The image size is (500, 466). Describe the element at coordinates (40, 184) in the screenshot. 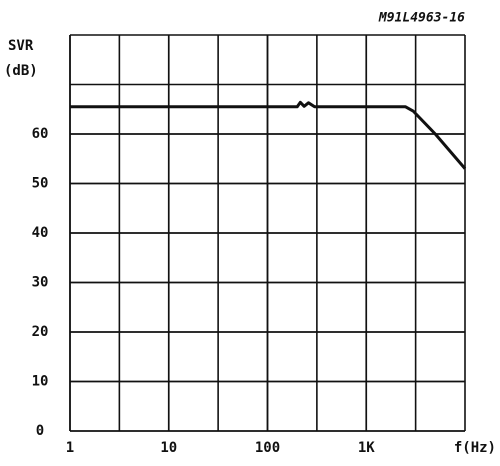

I see `y-tick-label: 50` at that location.